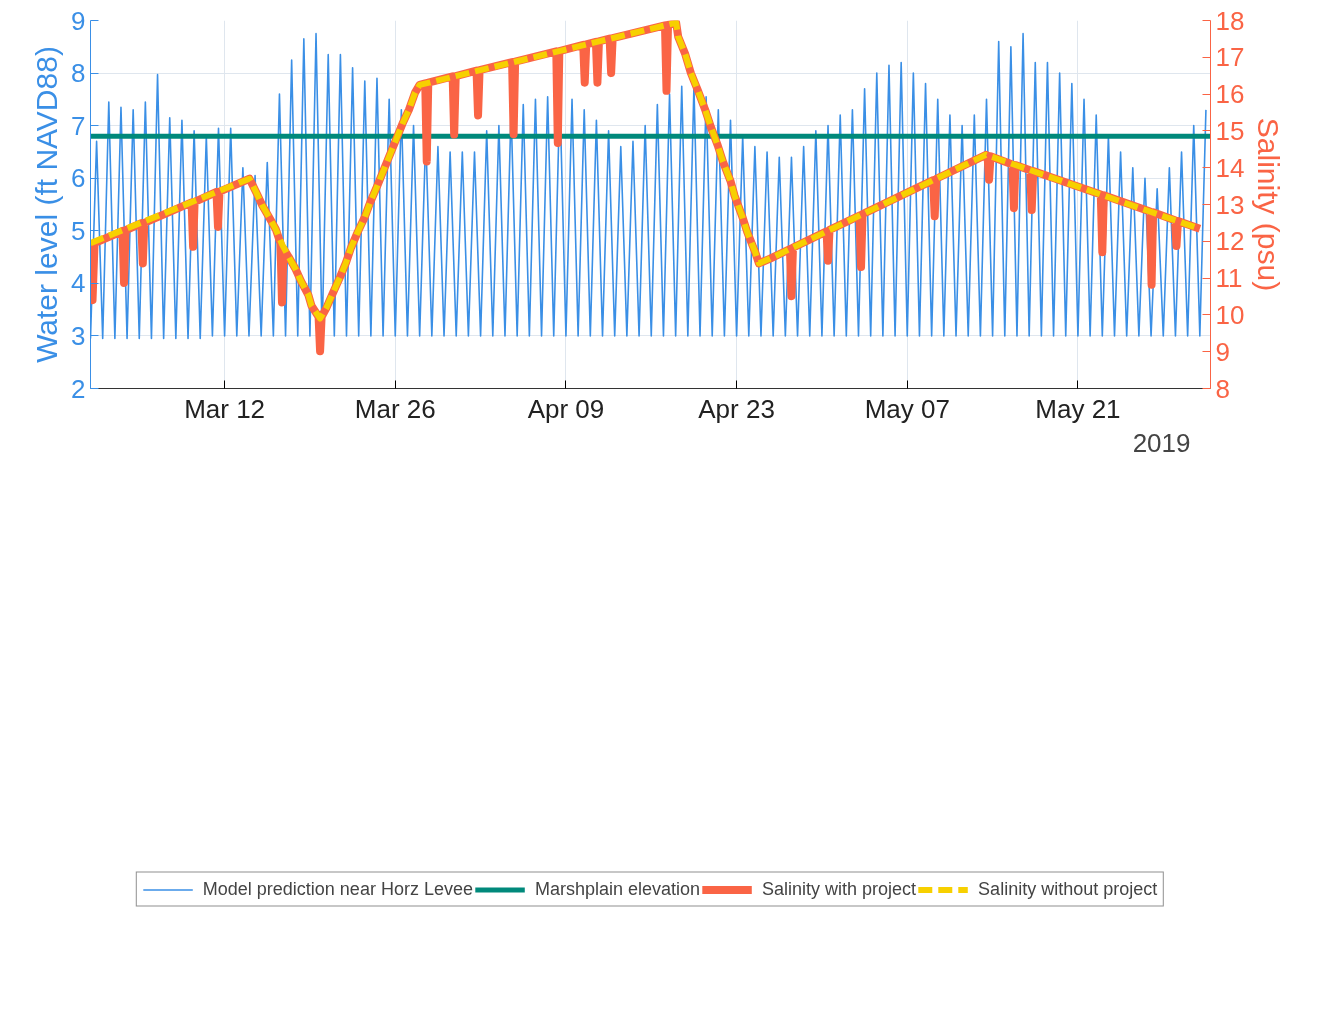  I want to click on y2-tick-label: 12, so click(1230, 241).